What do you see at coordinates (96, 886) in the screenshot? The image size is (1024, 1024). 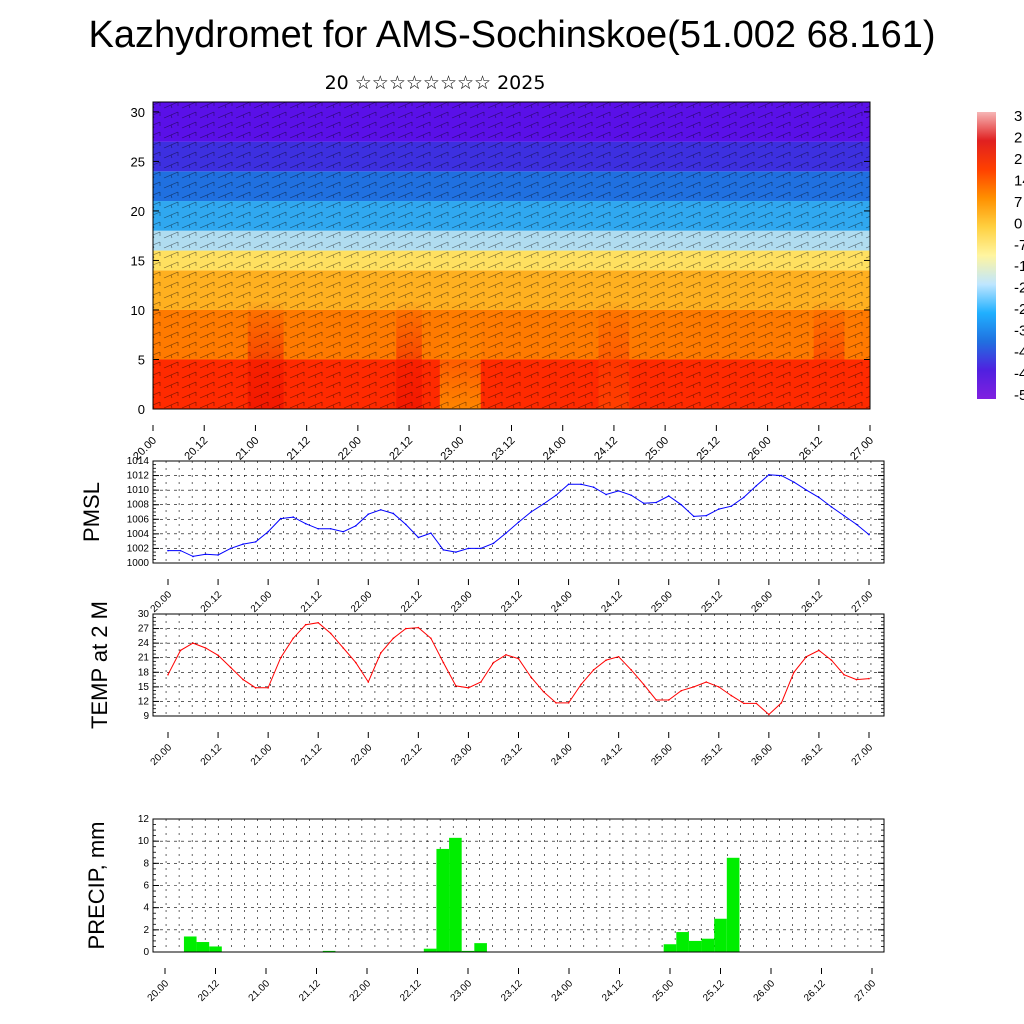 I see `y-axis-label: PRECIP, mm` at bounding box center [96, 886].